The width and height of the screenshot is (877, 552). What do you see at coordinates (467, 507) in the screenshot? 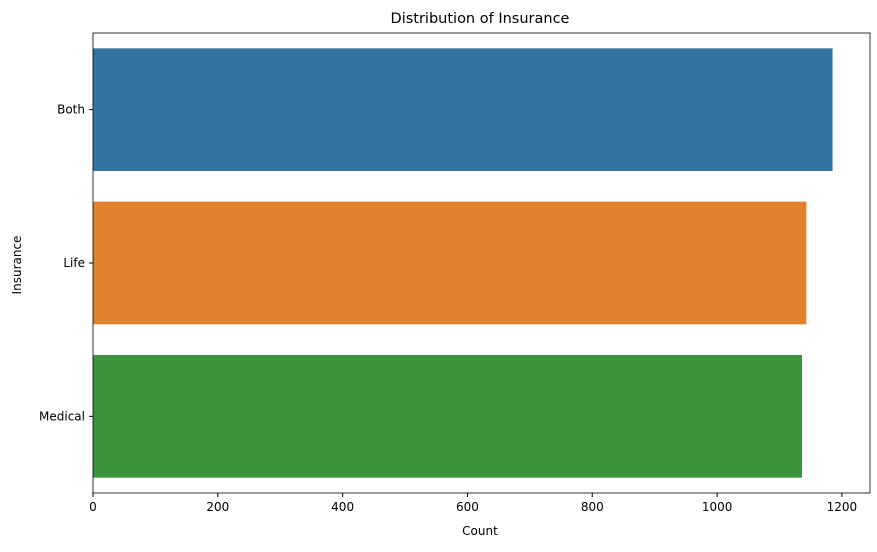
I see `x-tick-label: 600` at bounding box center [467, 507].